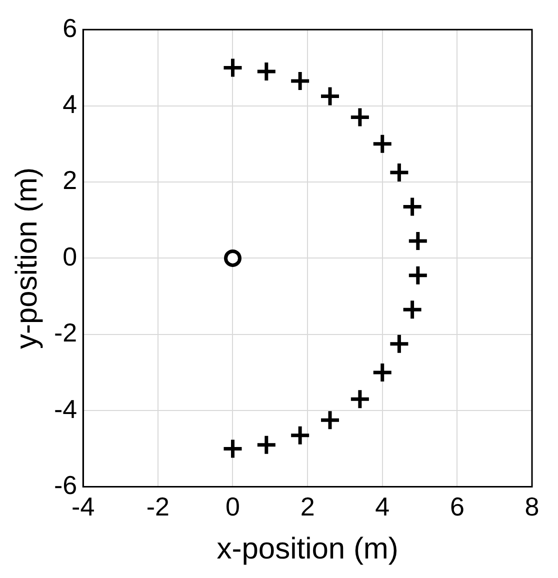  What do you see at coordinates (66, 485) in the screenshot?
I see `y-tick-label: -6` at bounding box center [66, 485].